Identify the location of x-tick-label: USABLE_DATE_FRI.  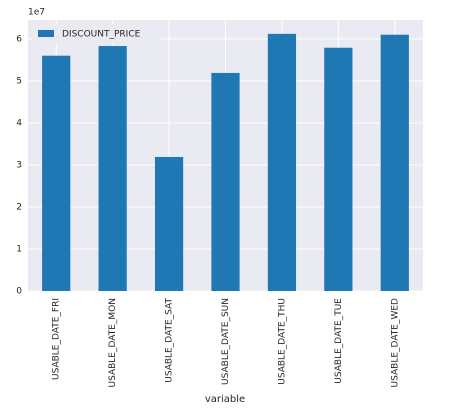
(57, 339).